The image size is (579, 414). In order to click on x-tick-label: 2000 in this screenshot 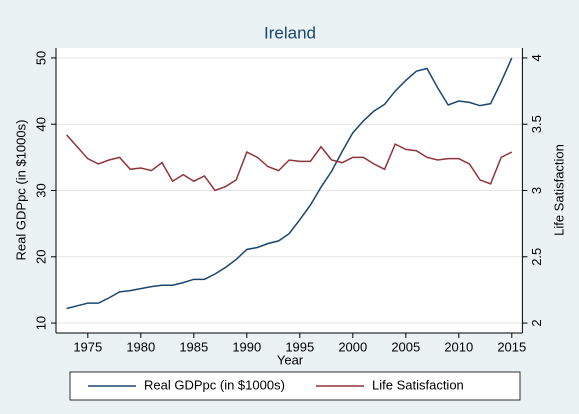, I will do `click(352, 346)`.